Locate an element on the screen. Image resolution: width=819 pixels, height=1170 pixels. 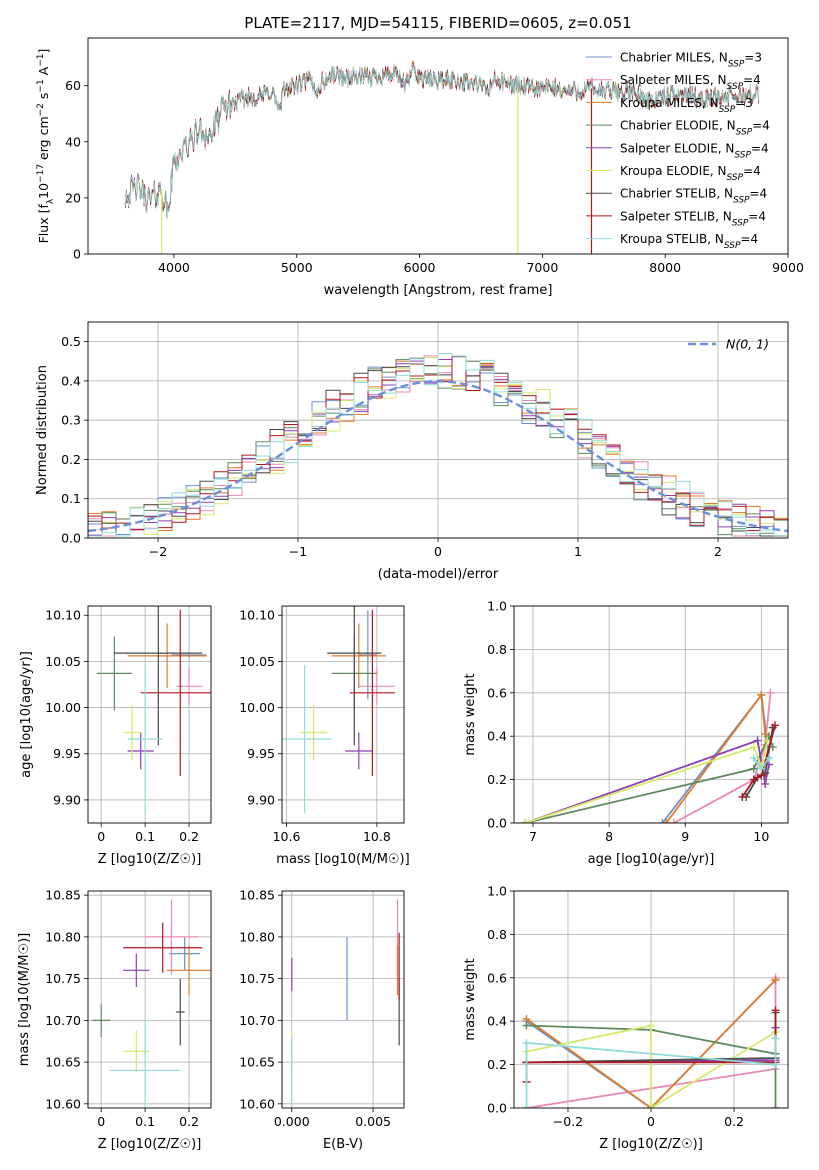
residuals-xtick-label: 0 is located at coordinates (438, 551).